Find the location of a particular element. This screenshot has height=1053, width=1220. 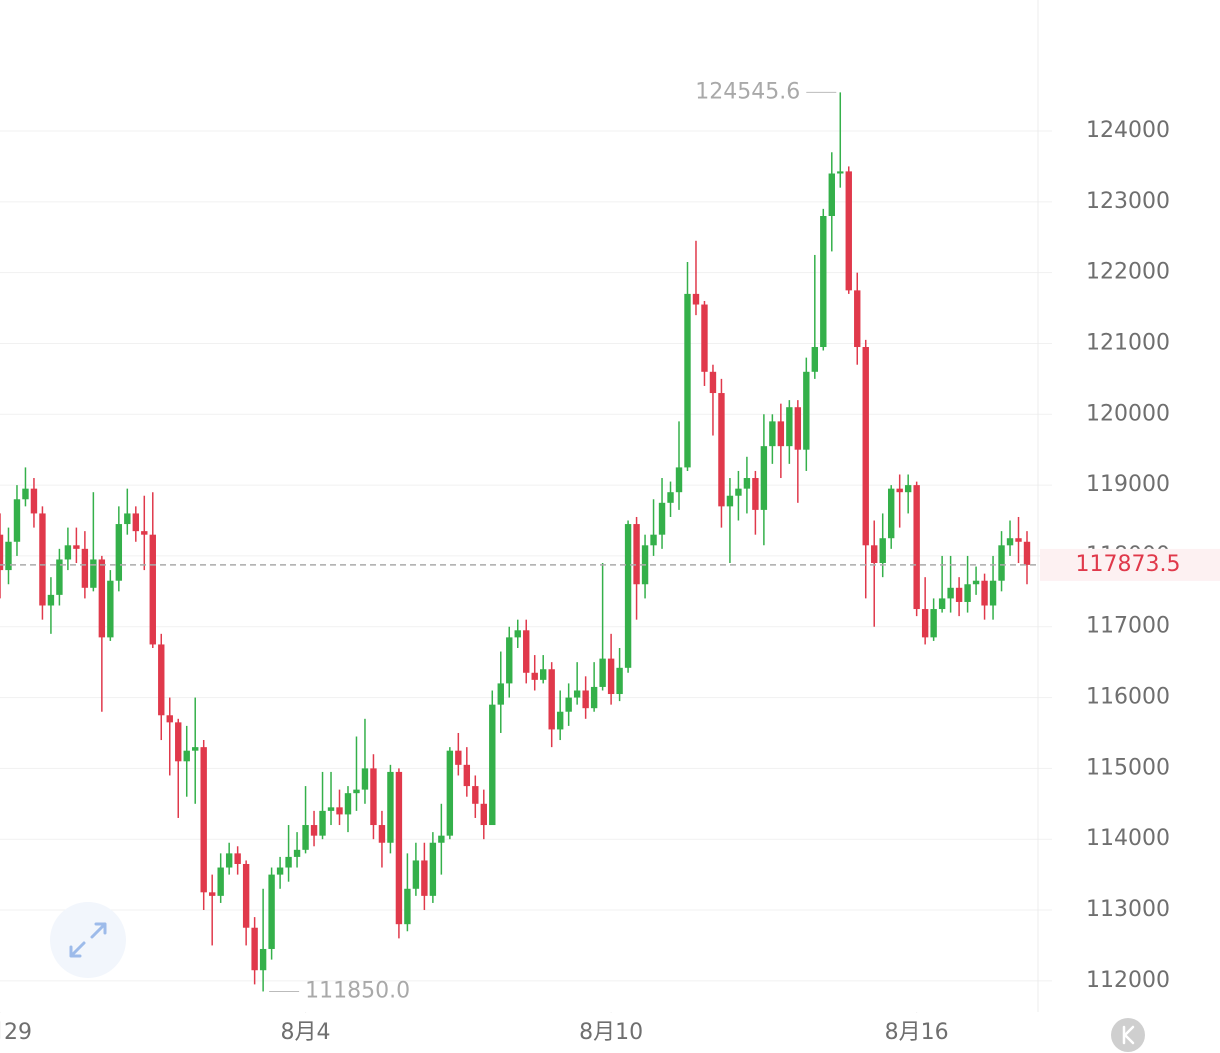

collapse-icon is located at coordinates (1128, 1035).